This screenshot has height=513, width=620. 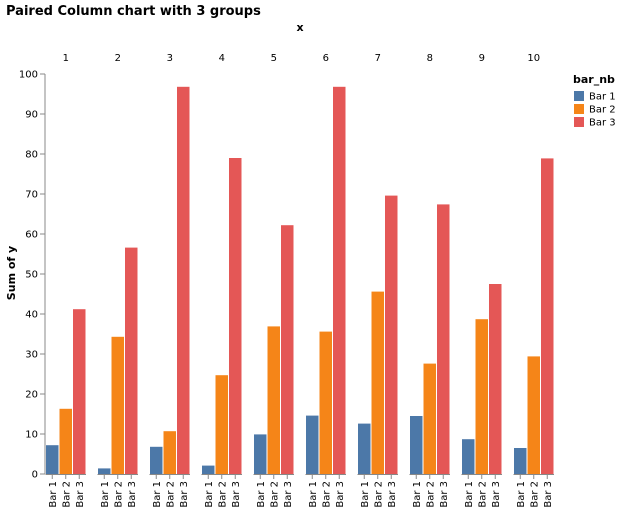 I want to click on facet-header-label: 10, so click(x=533, y=58).